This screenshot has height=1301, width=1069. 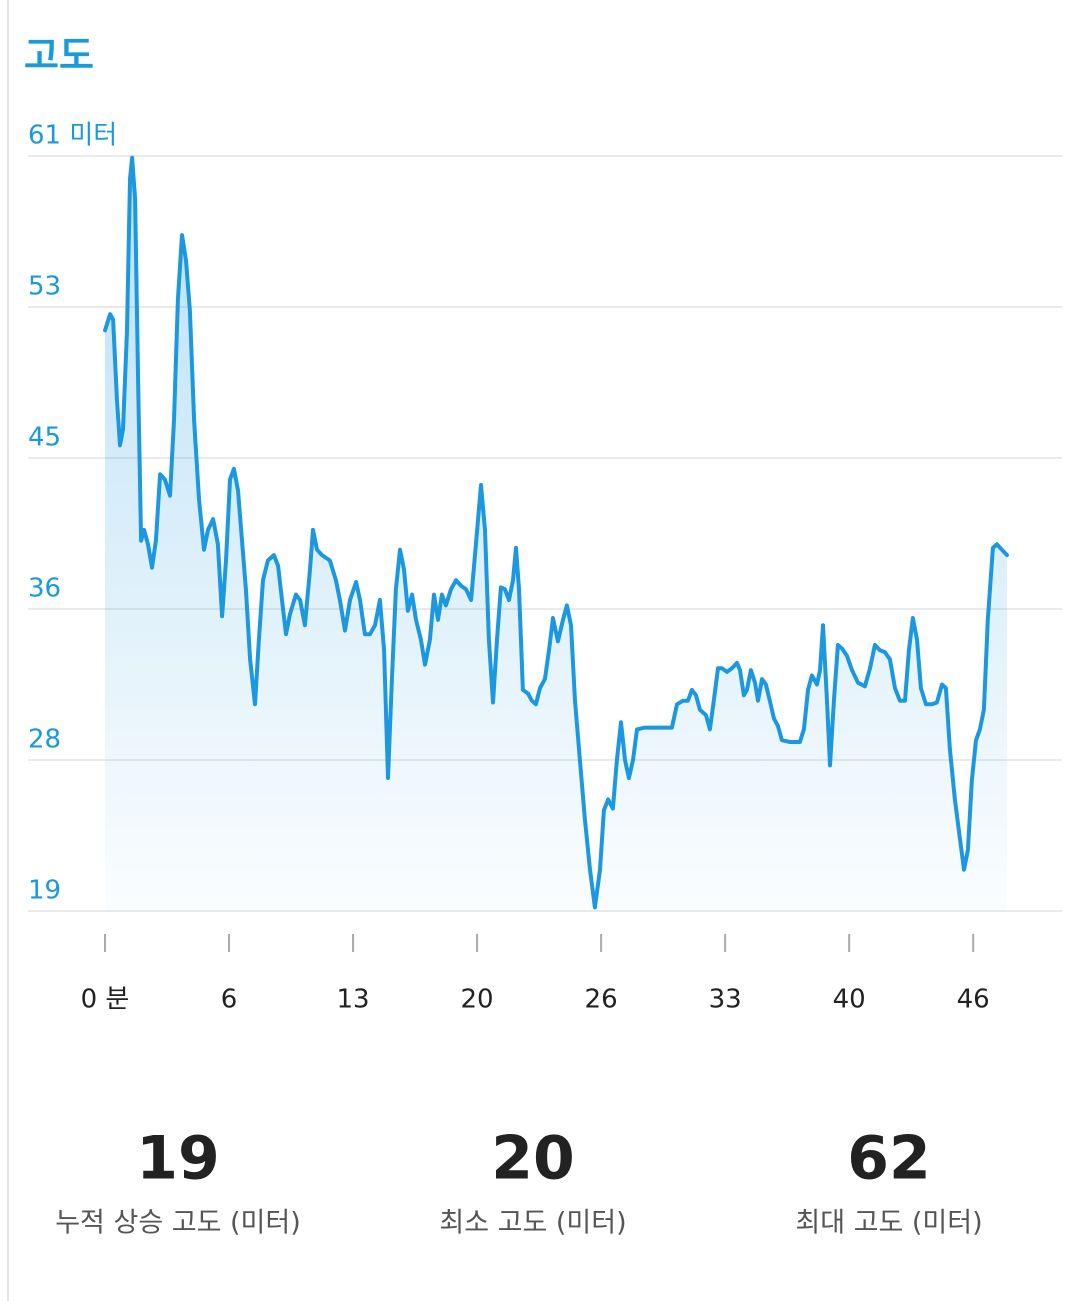 I want to click on x-tick-label: 13, so click(x=353, y=1000).